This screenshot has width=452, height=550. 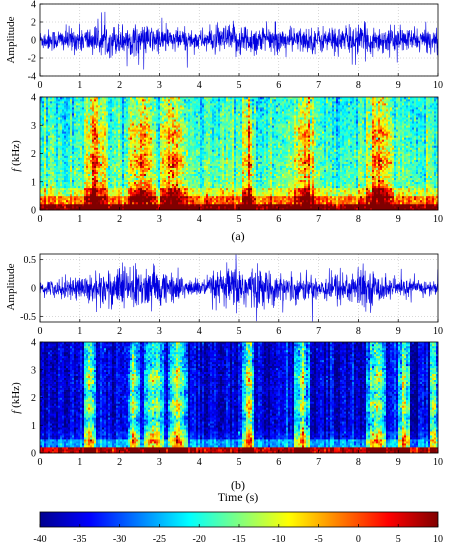 I want to click on panel-a-amplitude-ylabel: Amplitude, so click(x=11, y=39).